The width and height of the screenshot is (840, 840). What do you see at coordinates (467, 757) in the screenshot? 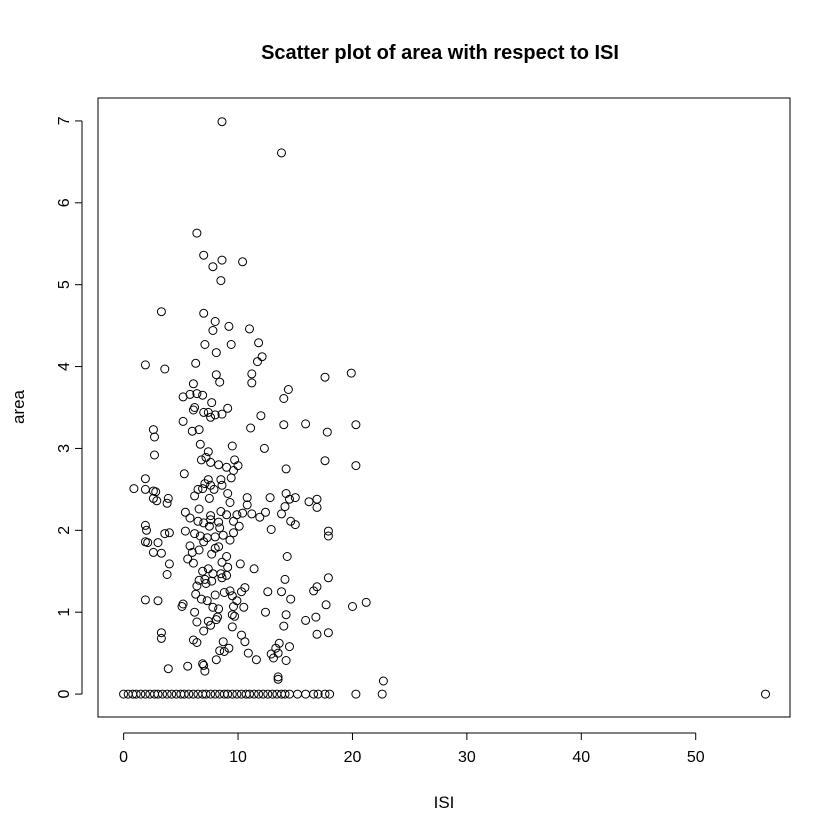
I see `x-tick-label: 30` at bounding box center [467, 757].